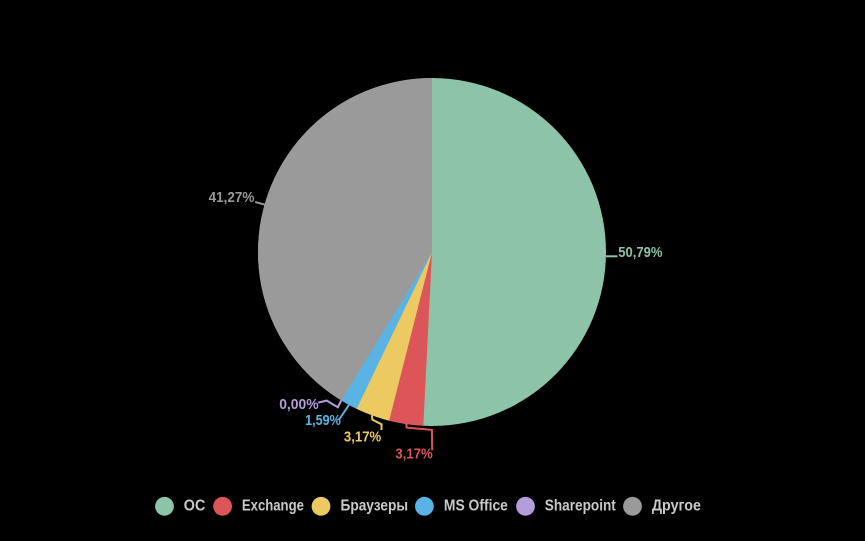  What do you see at coordinates (676, 506) in the screenshot?
I see `svg-text: Другое` at bounding box center [676, 506].